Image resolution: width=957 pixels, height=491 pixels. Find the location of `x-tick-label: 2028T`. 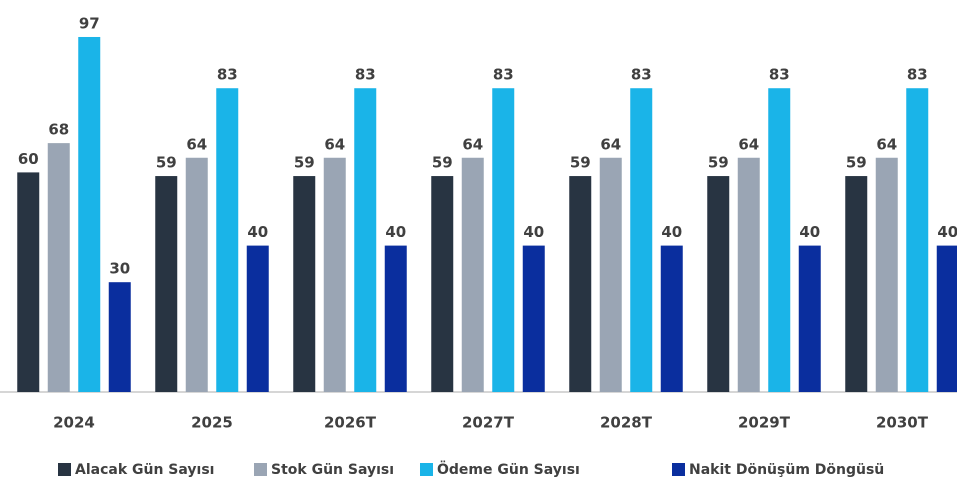

x-tick-label: 2028T is located at coordinates (626, 423).